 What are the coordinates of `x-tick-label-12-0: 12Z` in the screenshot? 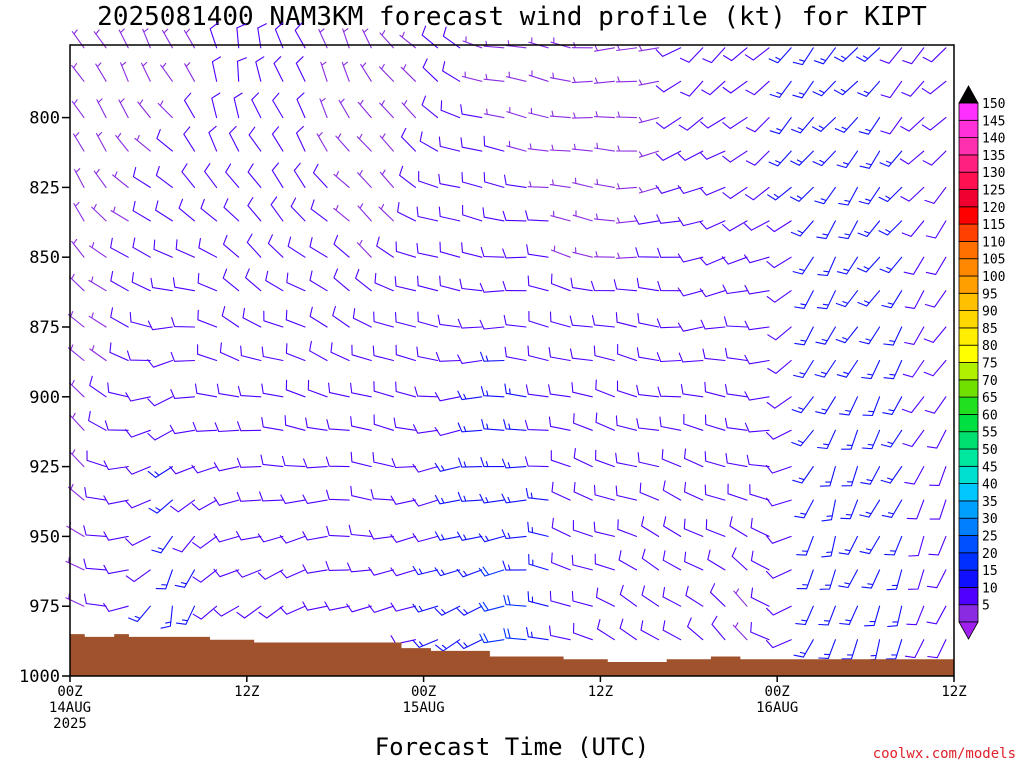 It's located at (246, 692).